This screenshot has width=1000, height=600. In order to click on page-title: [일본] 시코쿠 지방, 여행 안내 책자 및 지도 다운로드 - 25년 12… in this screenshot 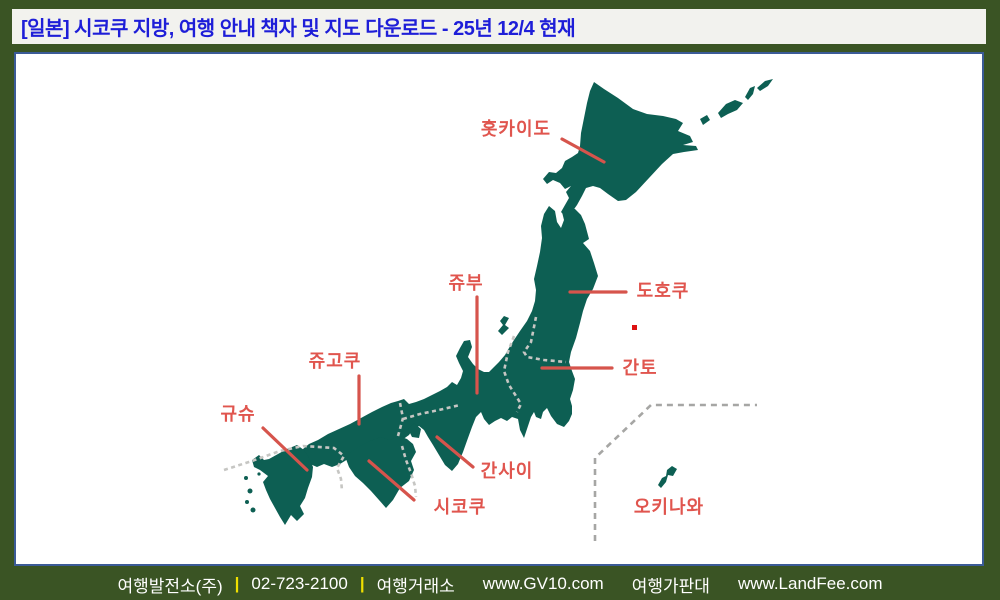, I will do `click(298, 29)`.